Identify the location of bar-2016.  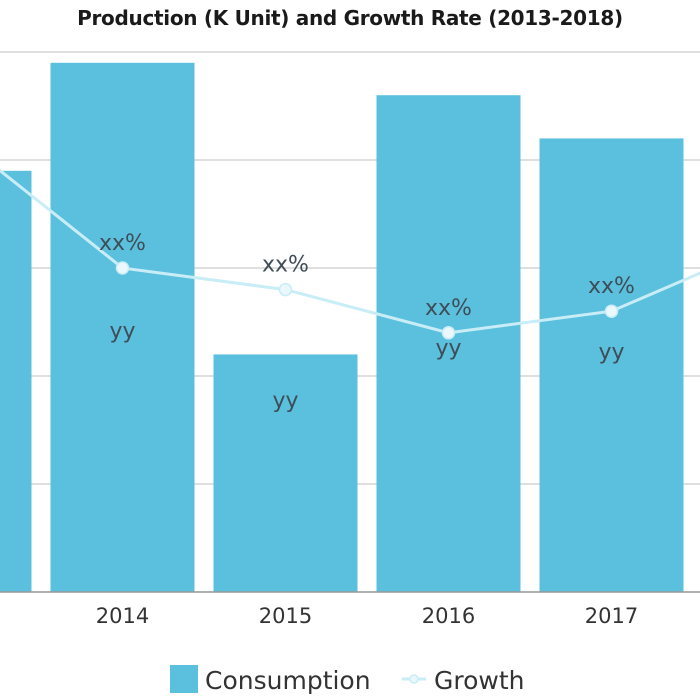
(448, 343).